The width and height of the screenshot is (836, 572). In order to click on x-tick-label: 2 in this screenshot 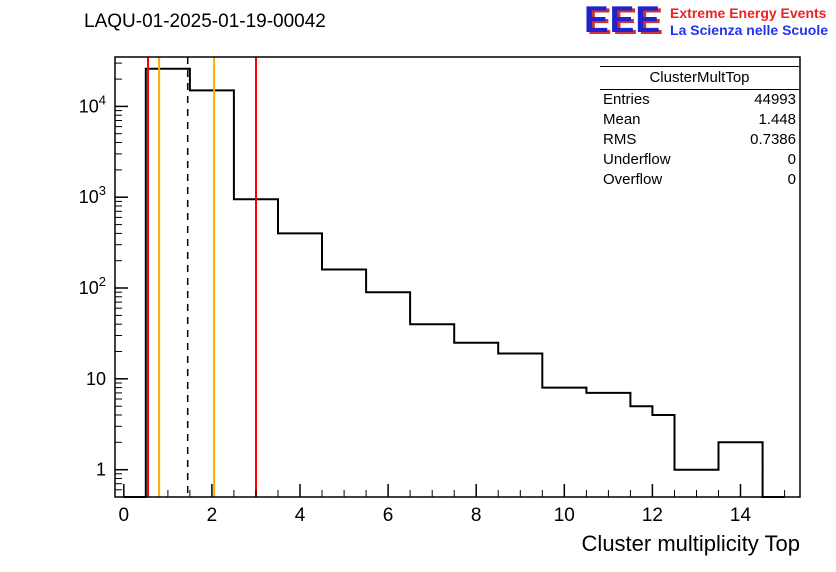, I will do `click(212, 515)`.